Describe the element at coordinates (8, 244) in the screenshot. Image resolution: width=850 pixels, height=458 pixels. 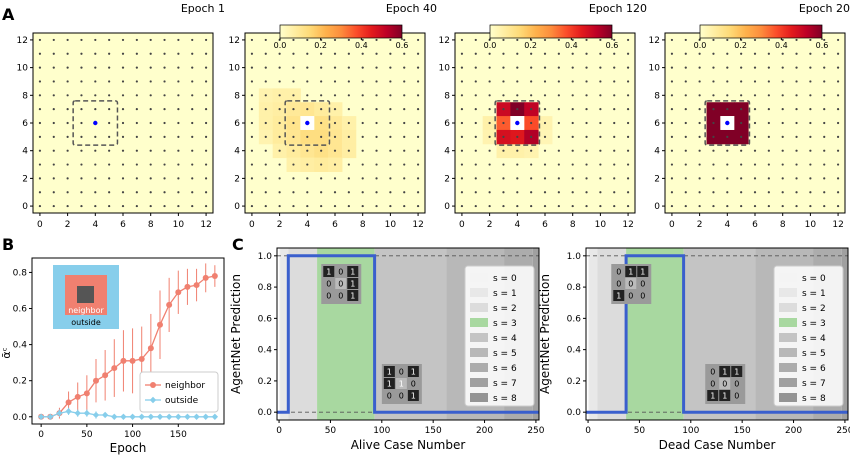
I see `panel-label-b: B` at that location.